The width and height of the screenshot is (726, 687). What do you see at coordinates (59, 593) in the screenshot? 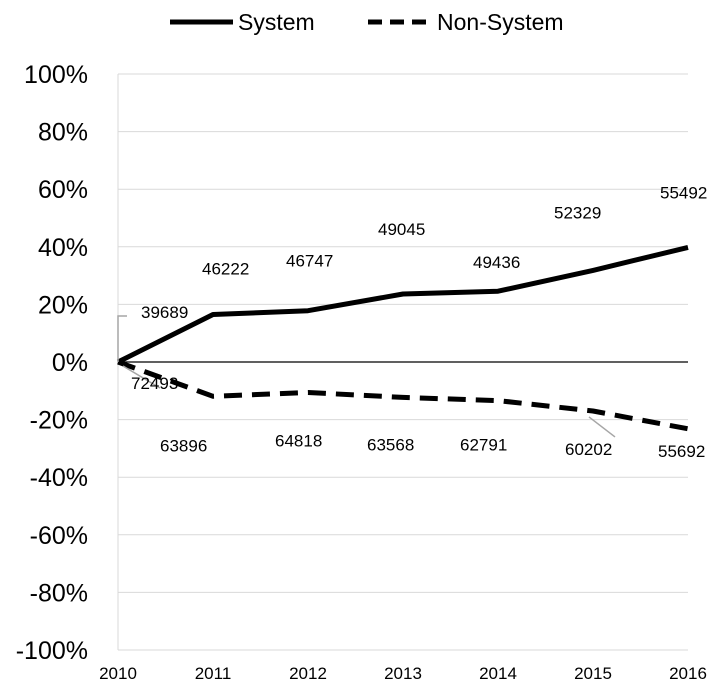
I see `y-tick-label: -80%` at bounding box center [59, 593].